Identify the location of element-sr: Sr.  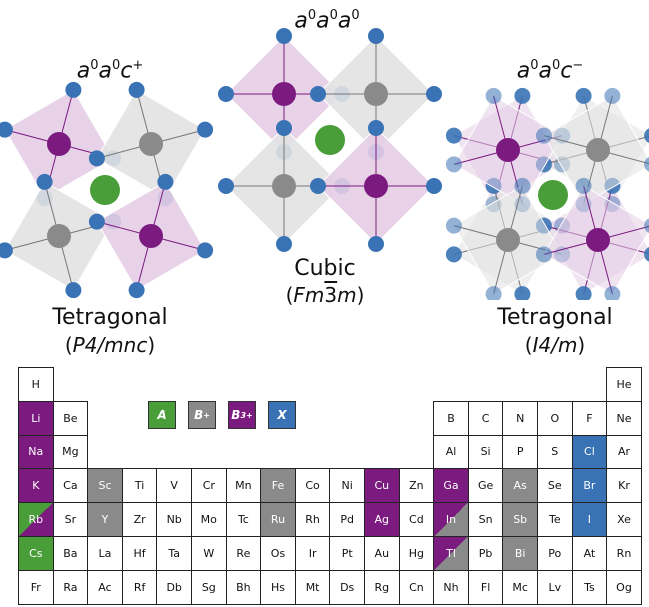
(70, 519).